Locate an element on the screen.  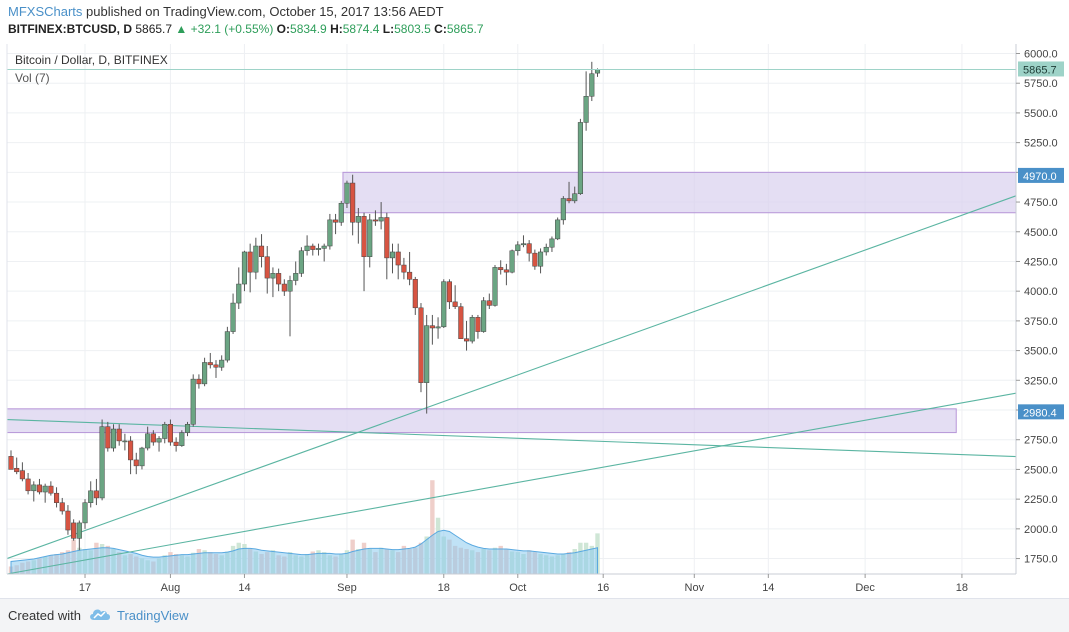
tradingview-cloud-icon is located at coordinates (100, 614).